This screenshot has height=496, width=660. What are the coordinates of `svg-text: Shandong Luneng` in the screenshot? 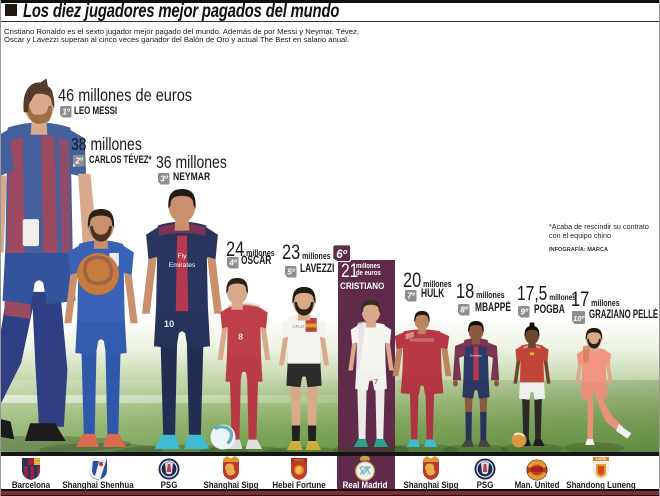 It's located at (600, 485).